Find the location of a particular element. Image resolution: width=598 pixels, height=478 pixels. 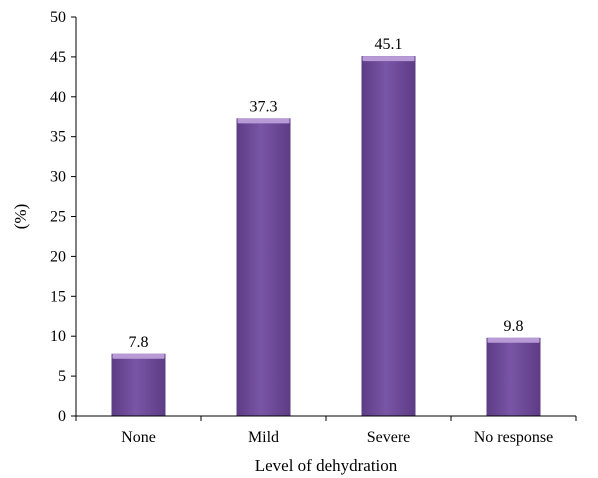

bar-severe is located at coordinates (388, 236).